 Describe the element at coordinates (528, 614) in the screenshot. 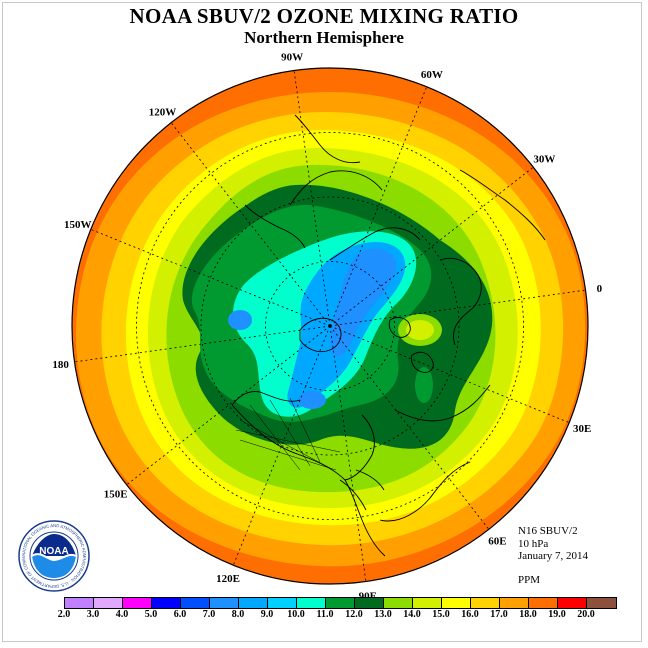

I see `colorbar-tick-label: 18.0` at that location.